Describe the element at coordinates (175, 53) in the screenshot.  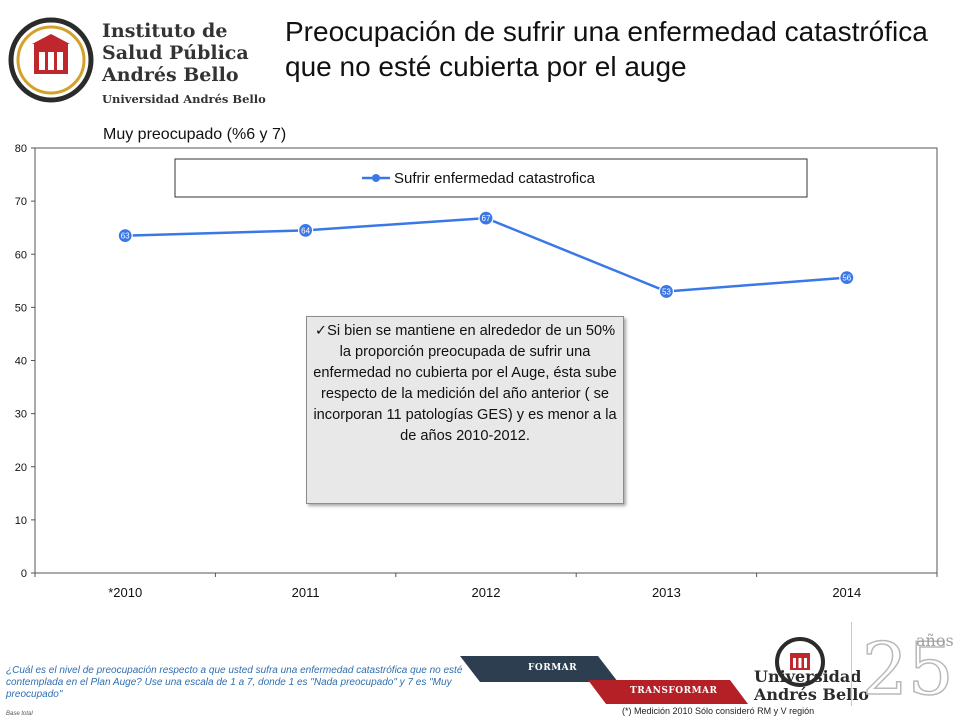
I see `logo-line-2: Salud Pública` at that location.